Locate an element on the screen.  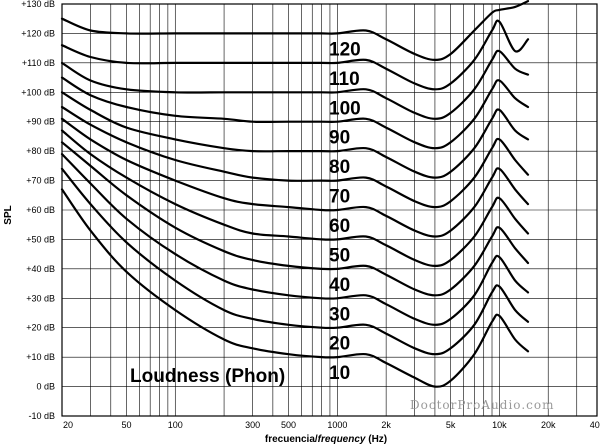
x-tick-label: 100 is located at coordinates (175, 425).